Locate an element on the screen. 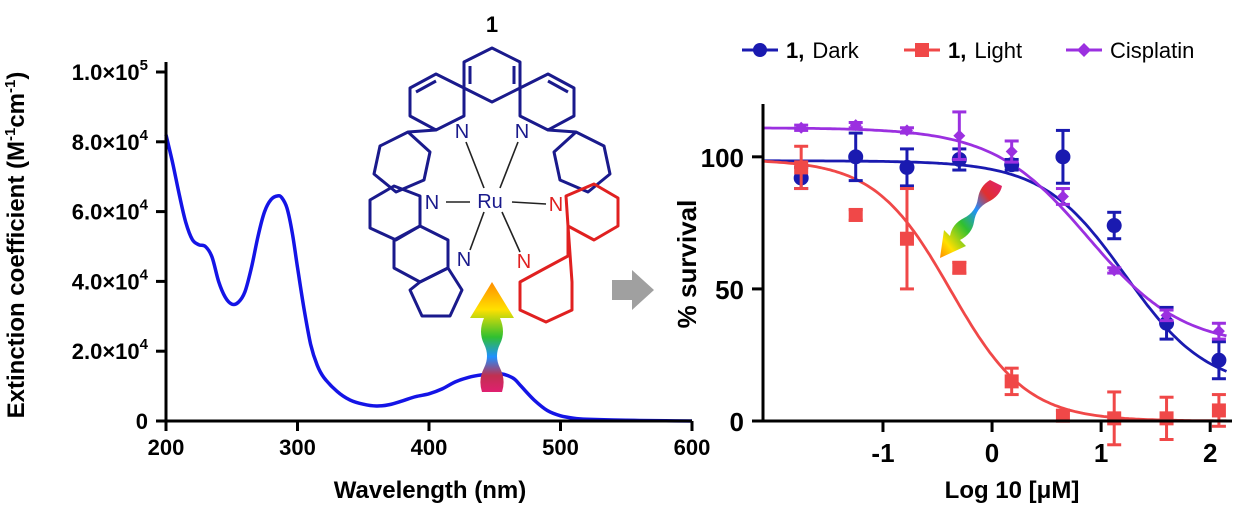 Image resolution: width=1243 pixels, height=506 pixels. left-y-tick-label: 4.0×10⁴ is located at coordinates (110, 280).